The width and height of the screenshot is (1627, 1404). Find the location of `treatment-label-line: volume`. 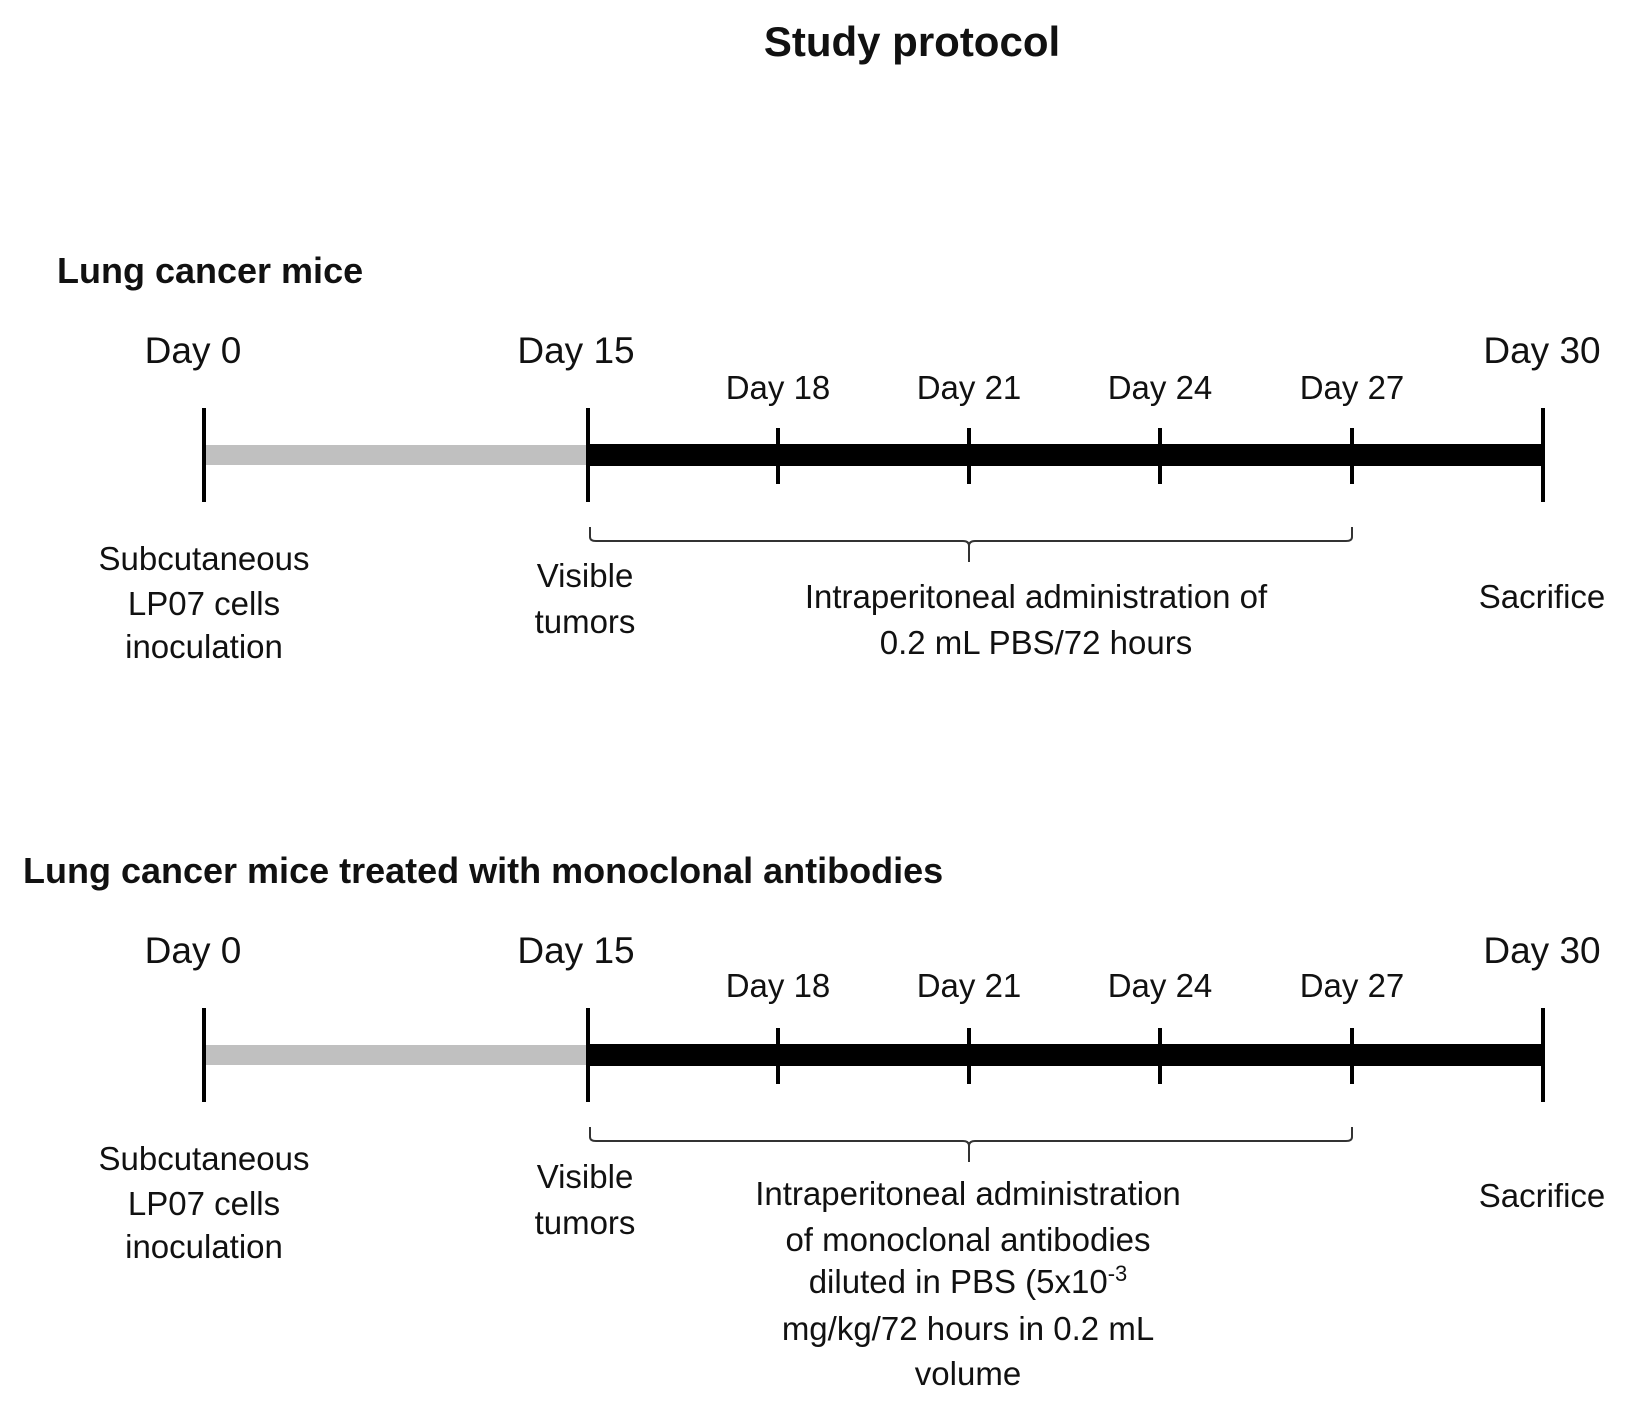

treatment-label-line: volume is located at coordinates (968, 1373).